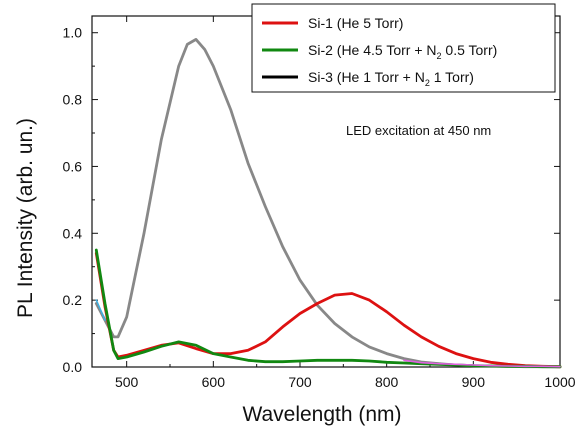 This screenshot has height=434, width=579. What do you see at coordinates (73, 166) in the screenshot?
I see `y-tick-label: 0.6` at bounding box center [73, 166].